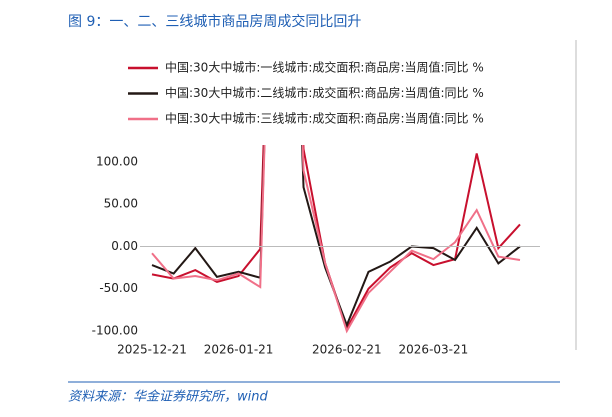  What do you see at coordinates (214, 21) in the screenshot?
I see `chart-title: 图 9：一、二、三线城市商品房周成交同比回升` at bounding box center [214, 21].